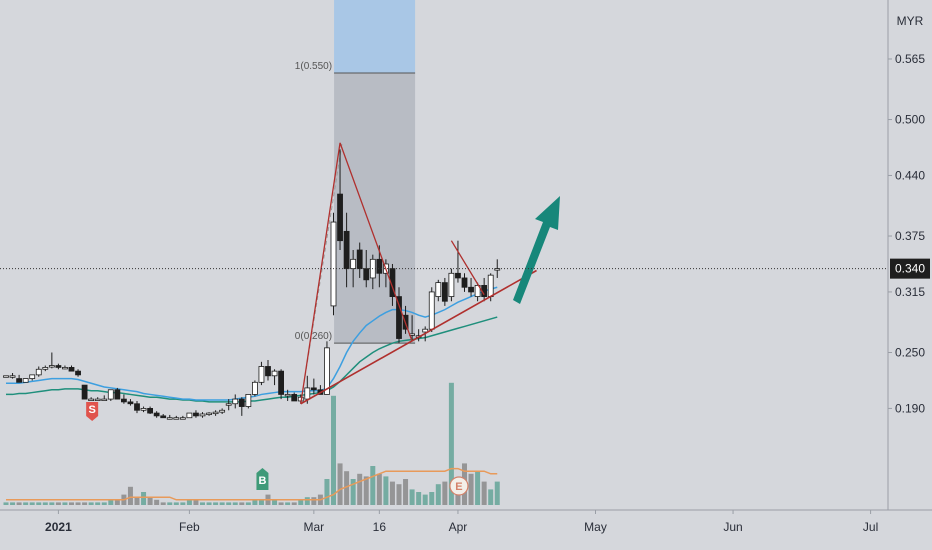 Image resolution: width=932 pixels, height=550 pixels. I want to click on signal-marker-label: S, so click(91, 410).